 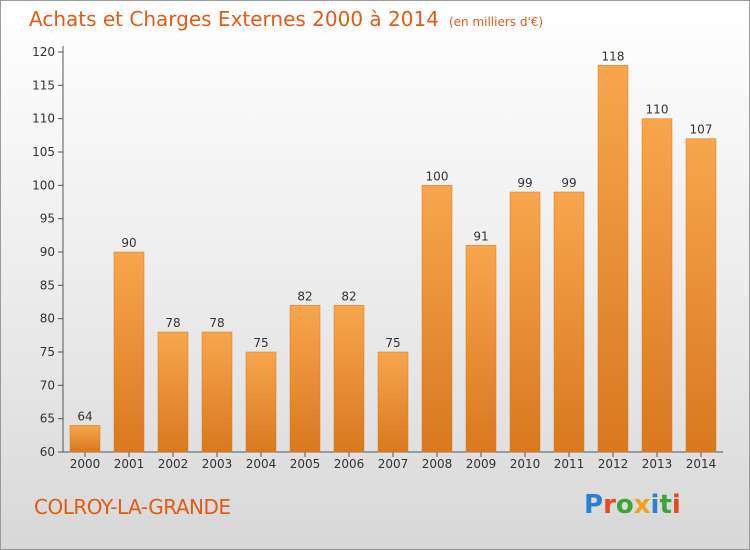 I want to click on bar-2008, so click(x=437, y=319).